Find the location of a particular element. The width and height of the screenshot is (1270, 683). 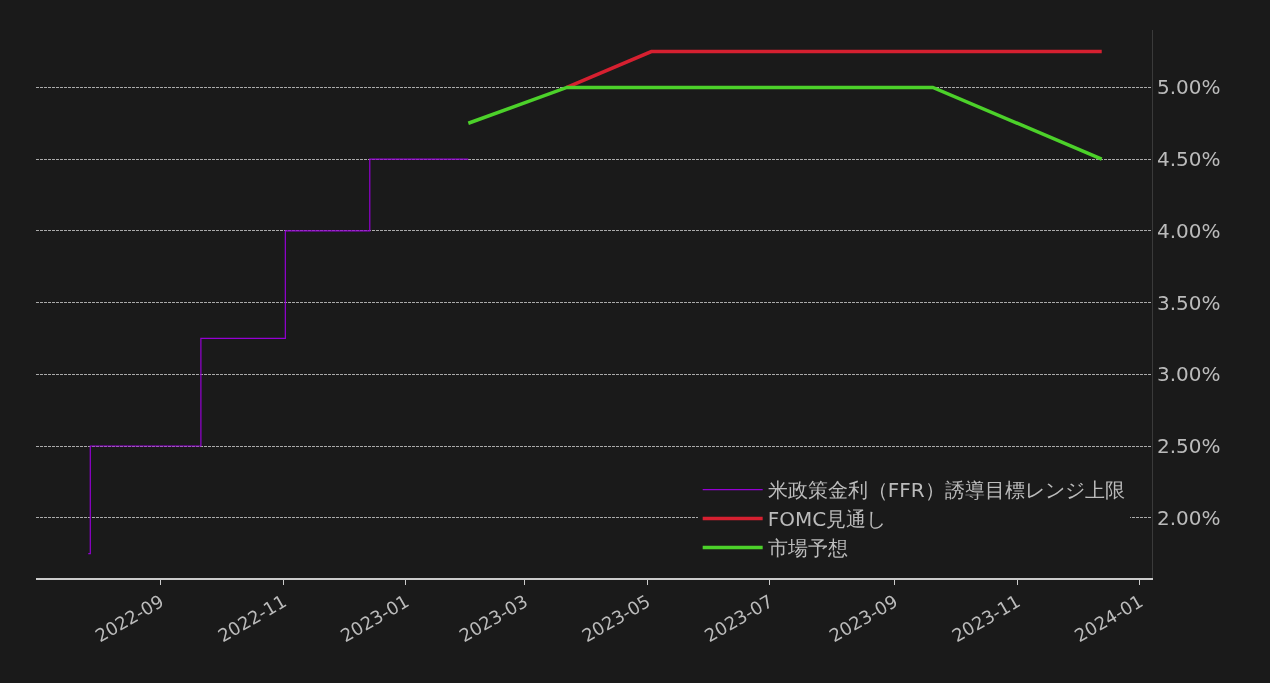

legend-label: 市場予想 is located at coordinates (807, 548).